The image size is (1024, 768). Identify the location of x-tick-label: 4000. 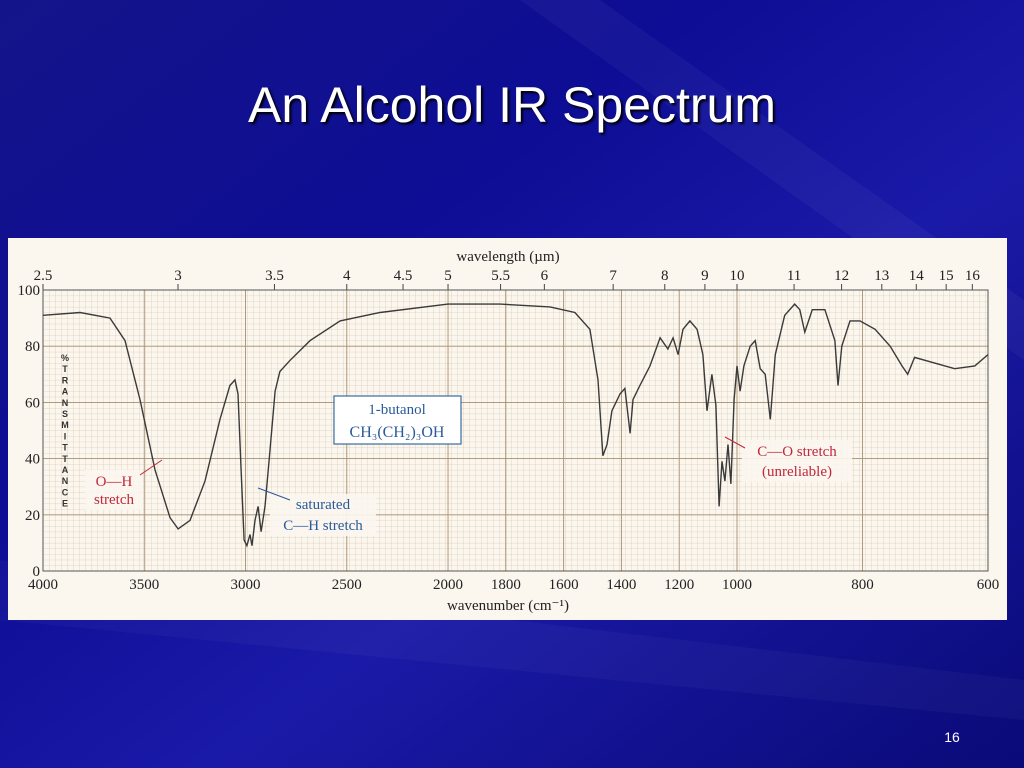
(43, 585).